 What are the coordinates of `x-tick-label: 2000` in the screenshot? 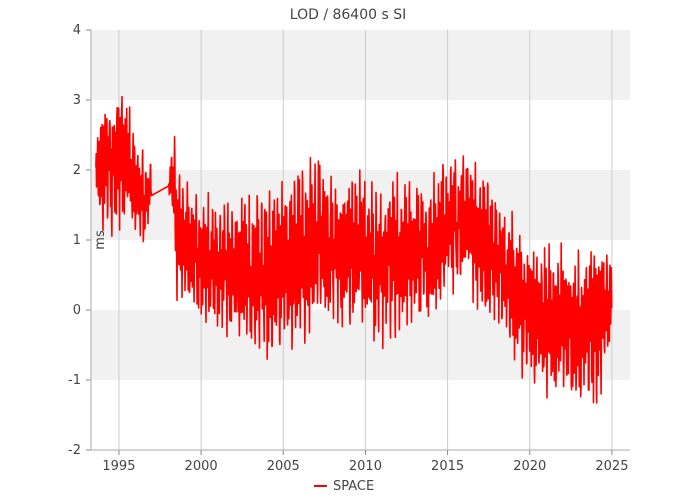 It's located at (201, 466).